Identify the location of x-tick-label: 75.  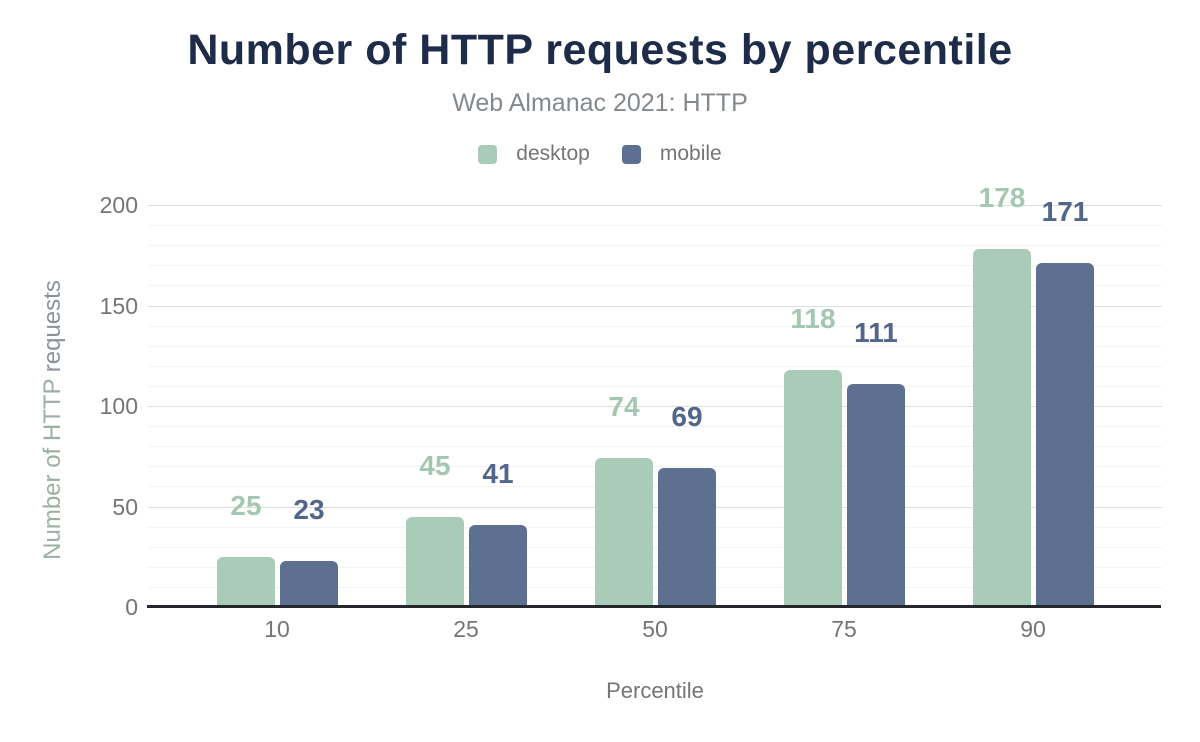
(844, 629).